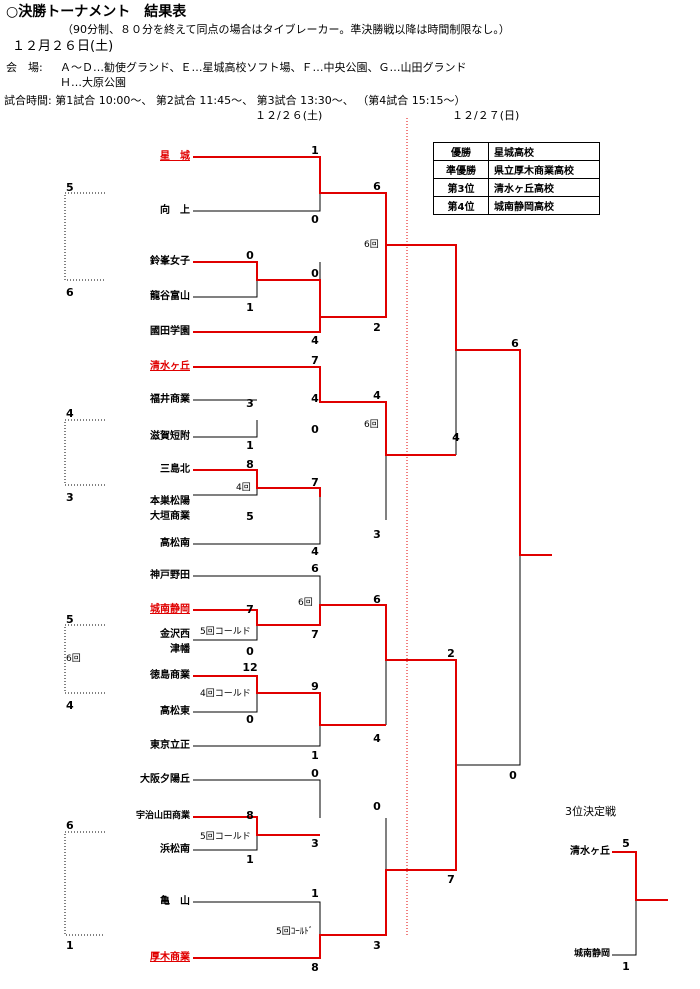 The height and width of the screenshot is (989, 700). What do you see at coordinates (626, 966) in the screenshot?
I see `third-place-score-2: 1` at bounding box center [626, 966].